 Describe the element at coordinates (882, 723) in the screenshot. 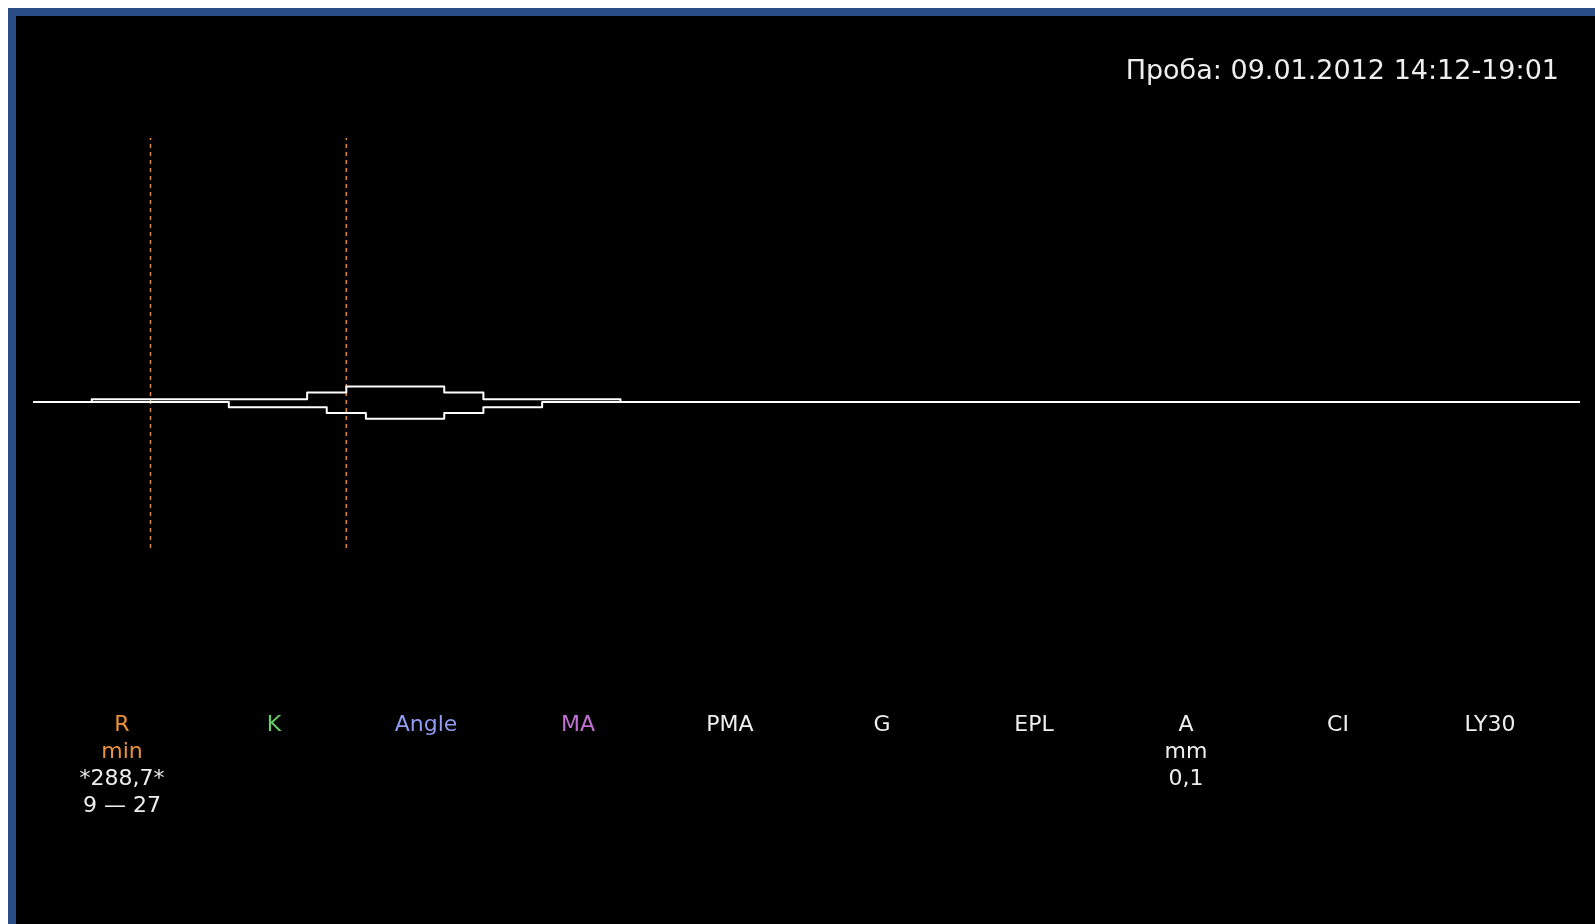

I see `text: G` at that location.